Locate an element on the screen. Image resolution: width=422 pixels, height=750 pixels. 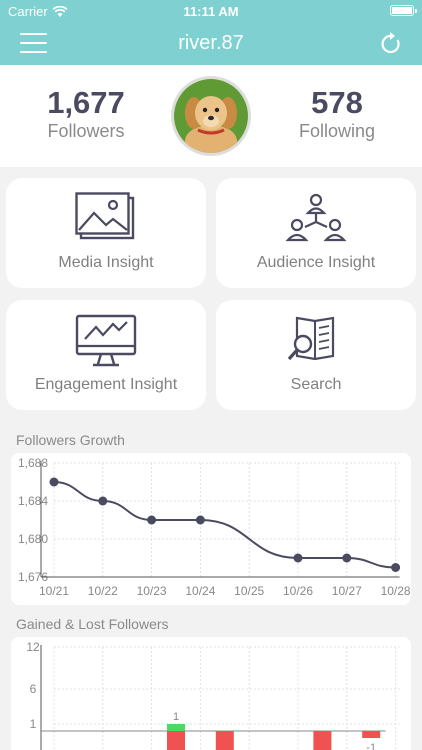
image-gallery-icon is located at coordinates (105, 216).